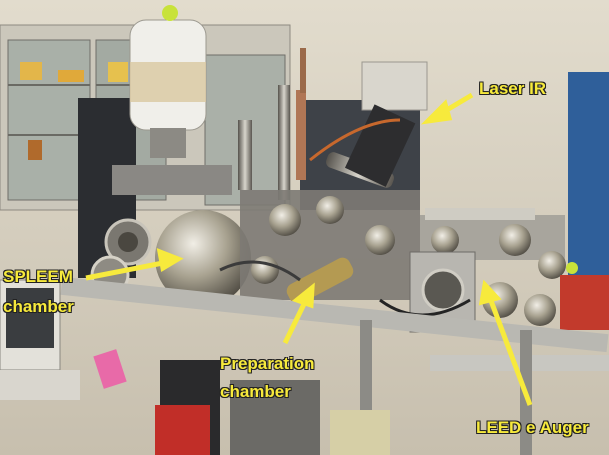 The height and width of the screenshot is (455, 609). Describe the element at coordinates (168, 81) in the screenshot. I see `dewar` at that location.